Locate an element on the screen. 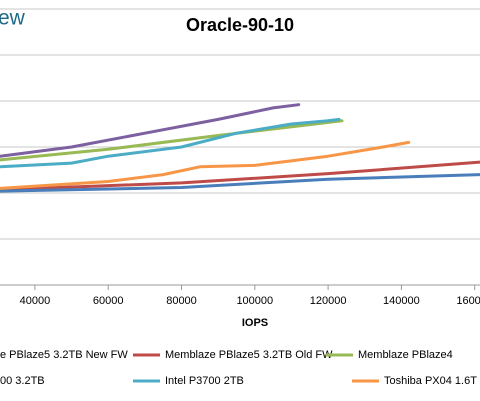  legend-label: 00 3.2TB is located at coordinates (22, 381).